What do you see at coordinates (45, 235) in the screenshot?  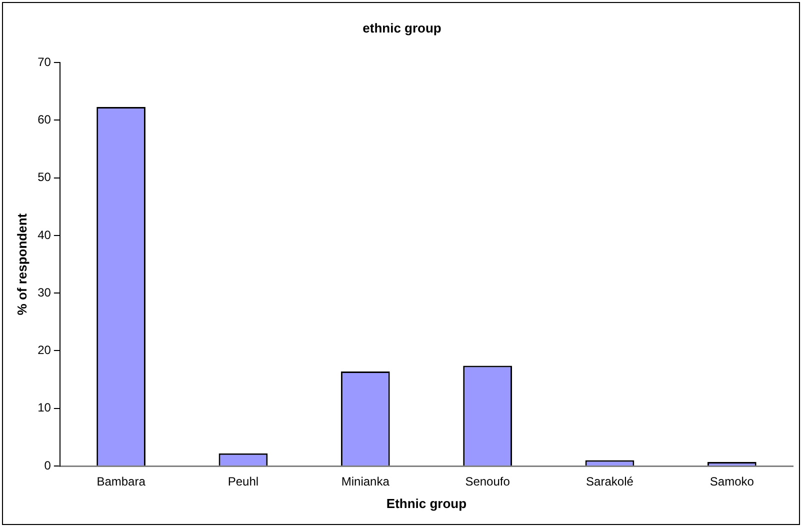 I see `y-tick-label: 40` at bounding box center [45, 235].